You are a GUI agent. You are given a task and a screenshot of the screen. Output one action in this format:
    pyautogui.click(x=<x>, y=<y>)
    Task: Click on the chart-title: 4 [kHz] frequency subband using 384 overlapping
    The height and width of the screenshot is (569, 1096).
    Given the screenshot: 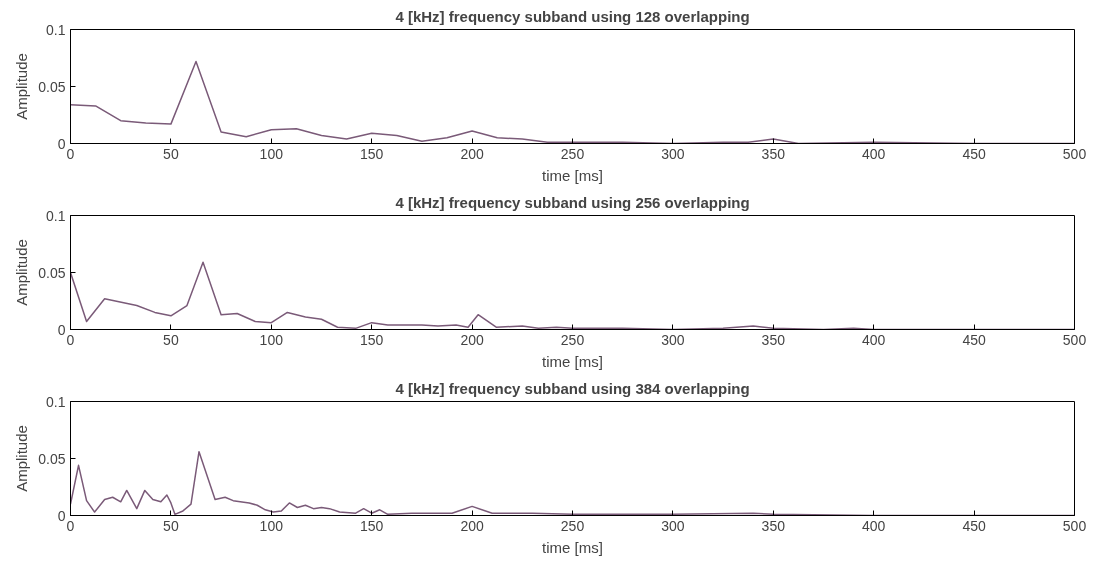 What is the action you would take?
    pyautogui.click(x=572, y=388)
    